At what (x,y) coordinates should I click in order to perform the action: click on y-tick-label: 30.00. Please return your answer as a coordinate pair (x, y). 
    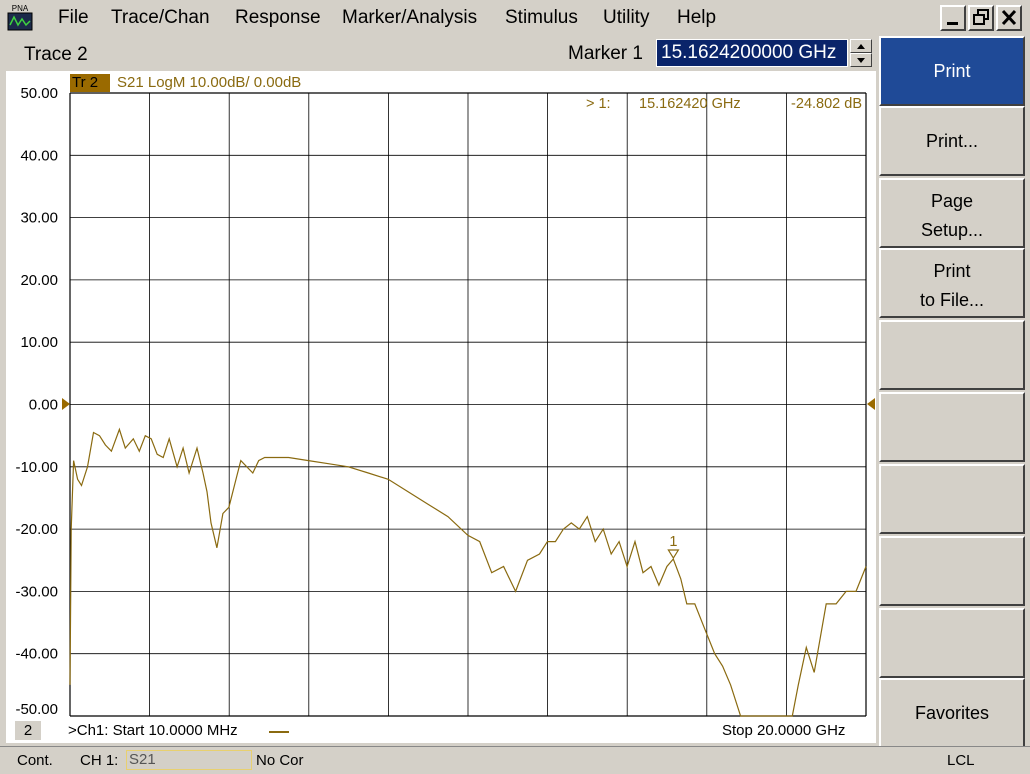
    Looking at the image, I should click on (39, 218).